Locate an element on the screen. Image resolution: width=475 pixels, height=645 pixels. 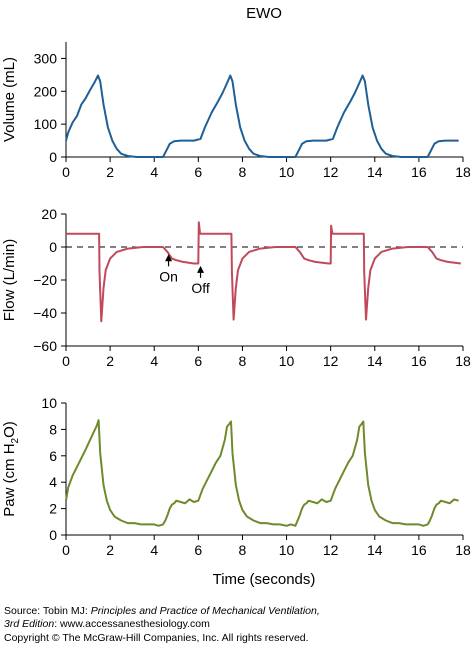
volume-y-tick-label: 0 is located at coordinates (53, 157).